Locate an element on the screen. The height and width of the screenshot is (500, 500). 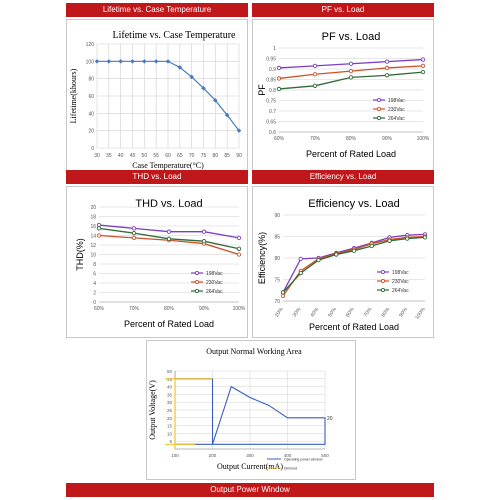
x-tick-label: 30 is located at coordinates (97, 156).